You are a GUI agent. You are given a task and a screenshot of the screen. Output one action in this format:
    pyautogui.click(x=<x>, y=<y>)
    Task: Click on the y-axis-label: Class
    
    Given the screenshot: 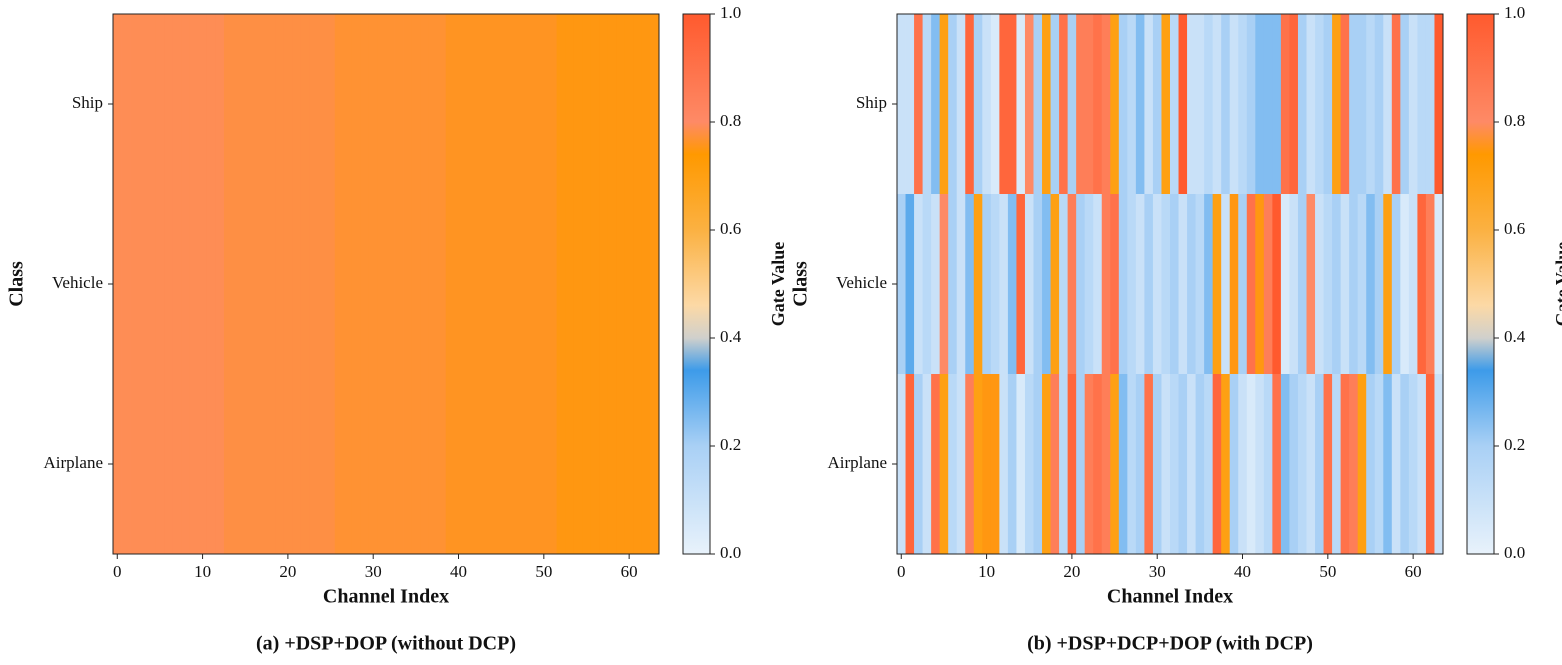 What is the action you would take?
    pyautogui.click(x=17, y=284)
    